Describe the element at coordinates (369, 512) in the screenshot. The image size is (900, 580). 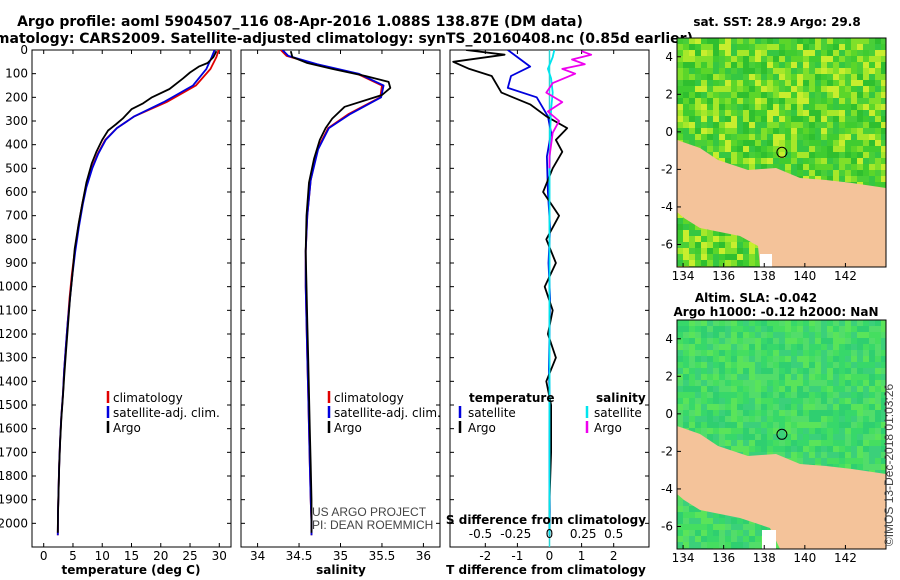
I see `project-credit: US ARGO PROJECT` at that location.